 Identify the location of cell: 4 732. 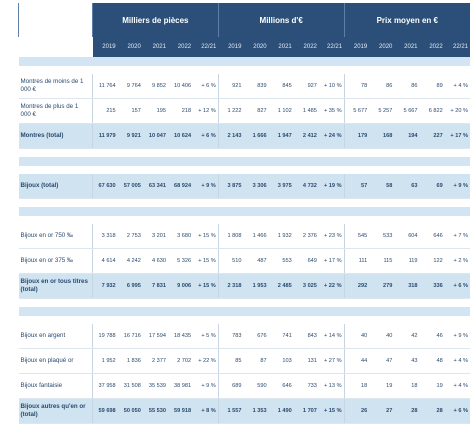
(306, 186).